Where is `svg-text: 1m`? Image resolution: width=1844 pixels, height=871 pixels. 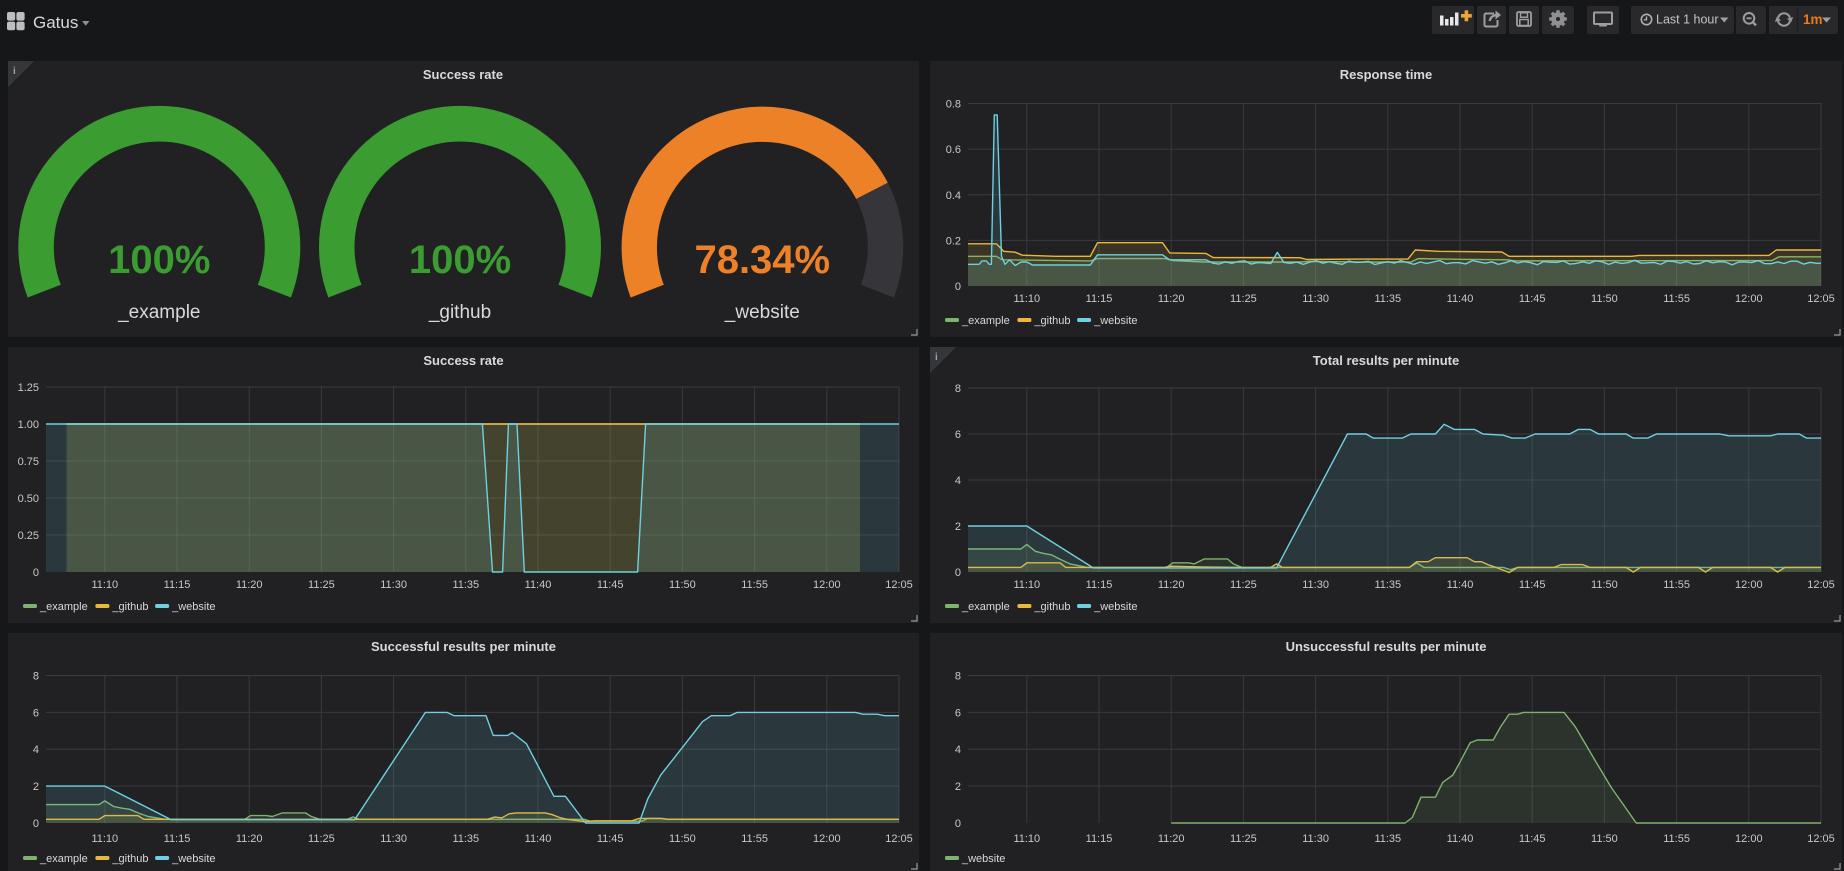
svg-text: 1m is located at coordinates (1813, 19).